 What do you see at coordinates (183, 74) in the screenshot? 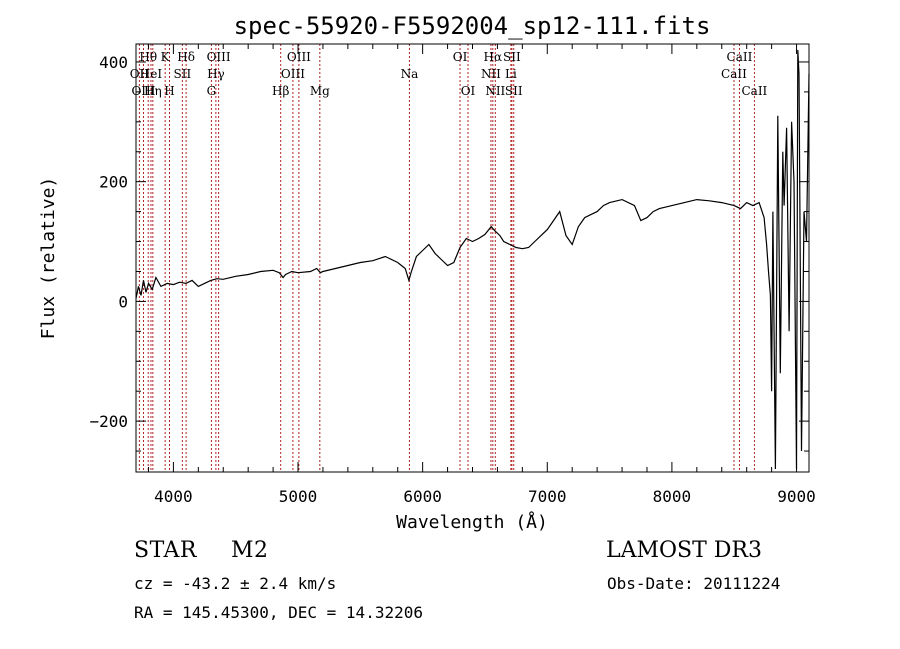
I see `line-label-7: SII` at bounding box center [183, 74].